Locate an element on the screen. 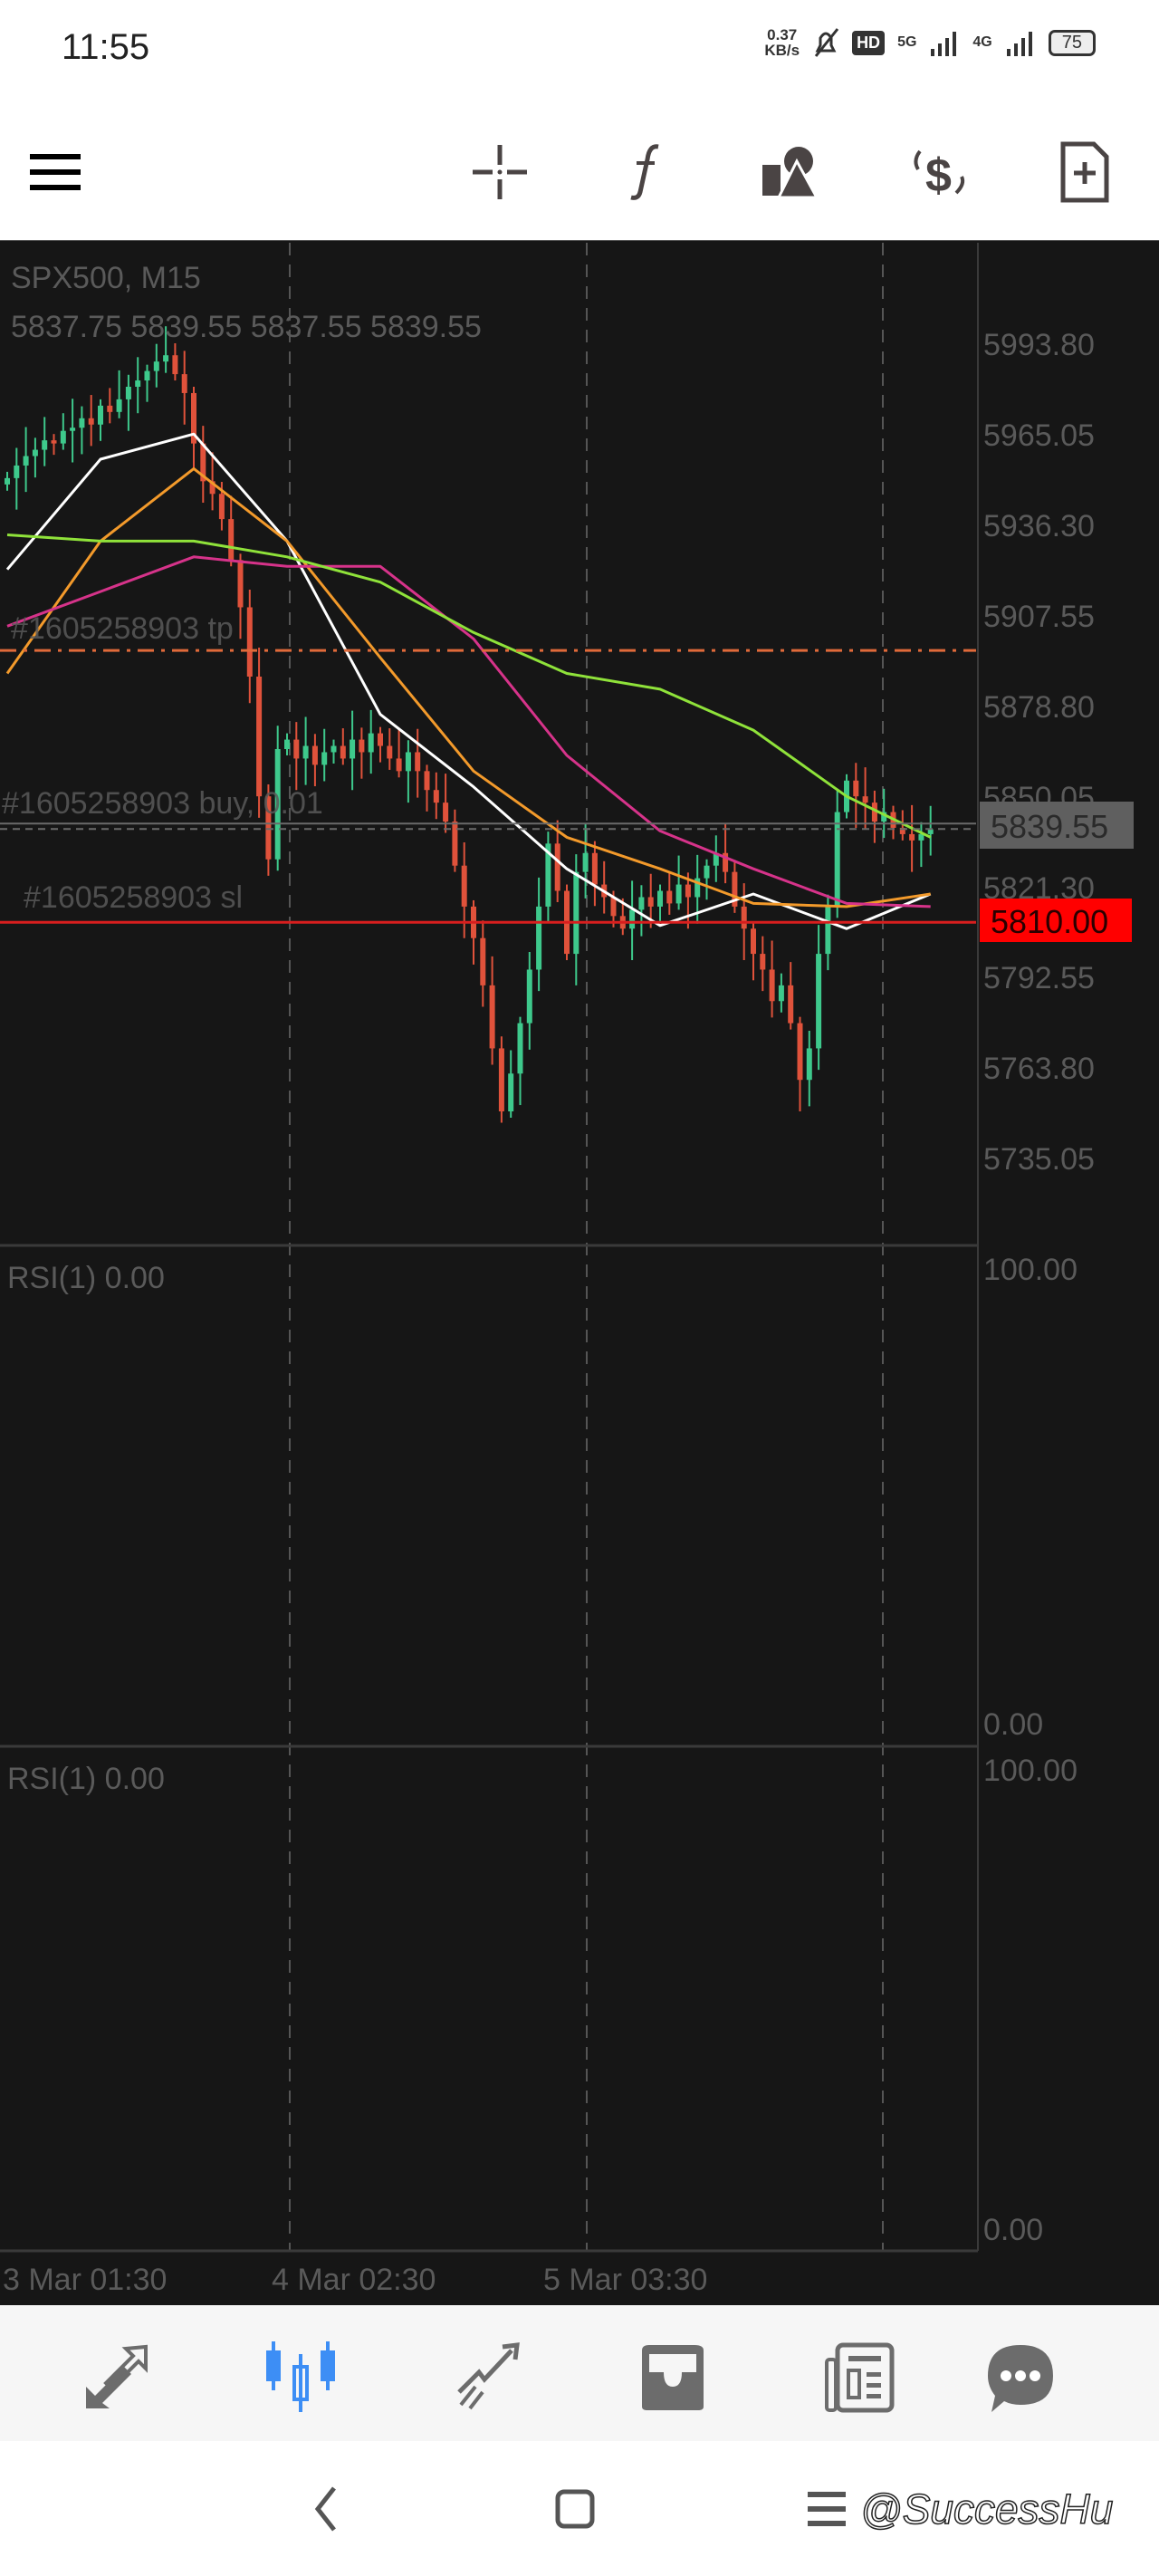 This screenshot has width=1159, height=2576. tp-label: #1605258903 tp is located at coordinates (122, 628).